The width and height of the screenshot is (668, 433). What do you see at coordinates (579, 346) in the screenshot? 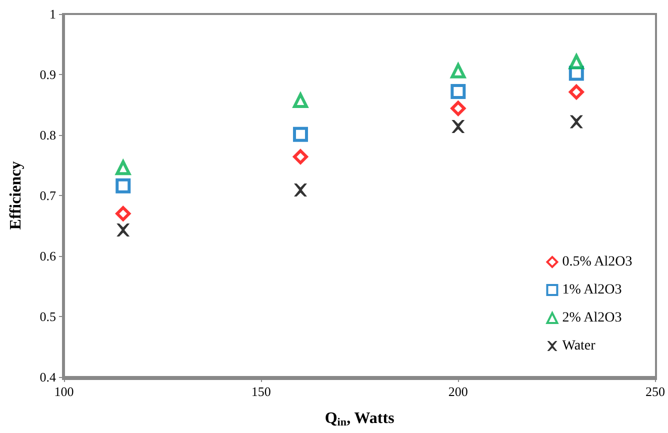
I see `legend-label: Water` at bounding box center [579, 346].